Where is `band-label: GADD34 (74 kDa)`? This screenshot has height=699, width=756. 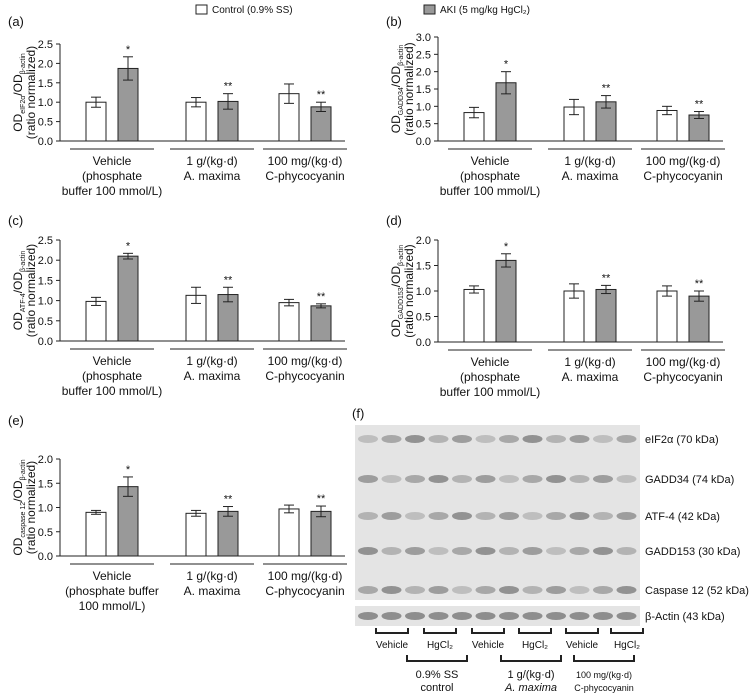 band-label: GADD34 (74 kDa) is located at coordinates (689, 480).